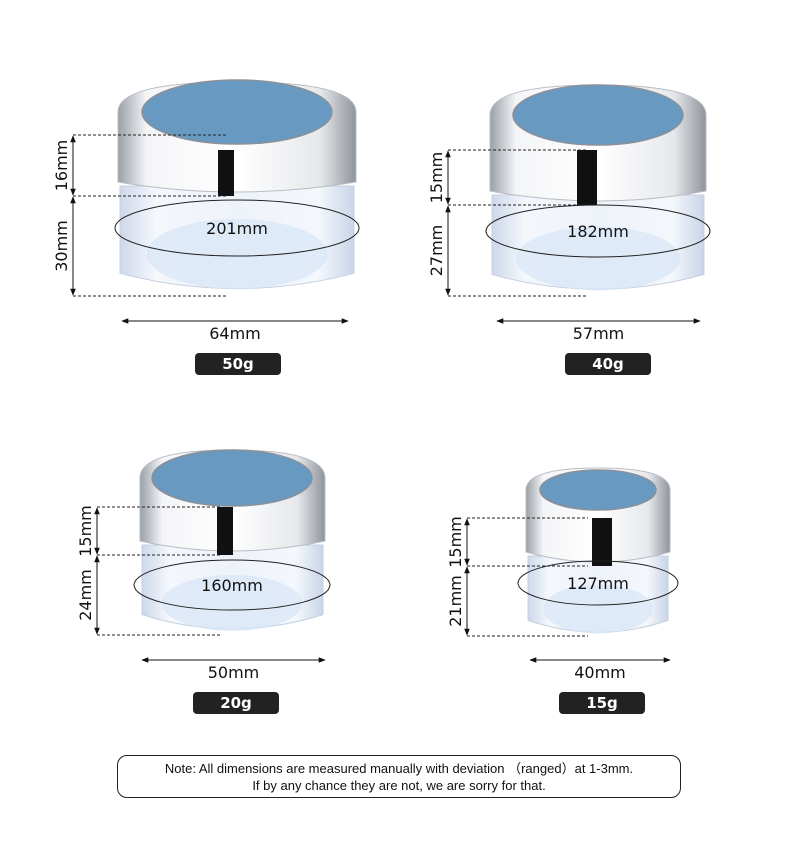  I want to click on diameter-label: 64mm, so click(235, 333).